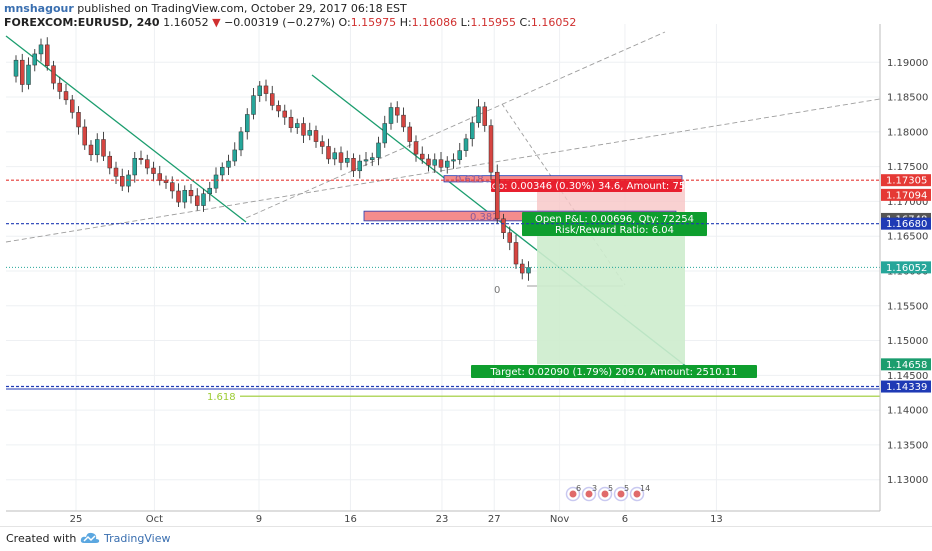 Image resolution: width=932 pixels, height=551 pixels. What do you see at coordinates (76, 519) in the screenshot?
I see `time-tick-label: 25` at bounding box center [76, 519].